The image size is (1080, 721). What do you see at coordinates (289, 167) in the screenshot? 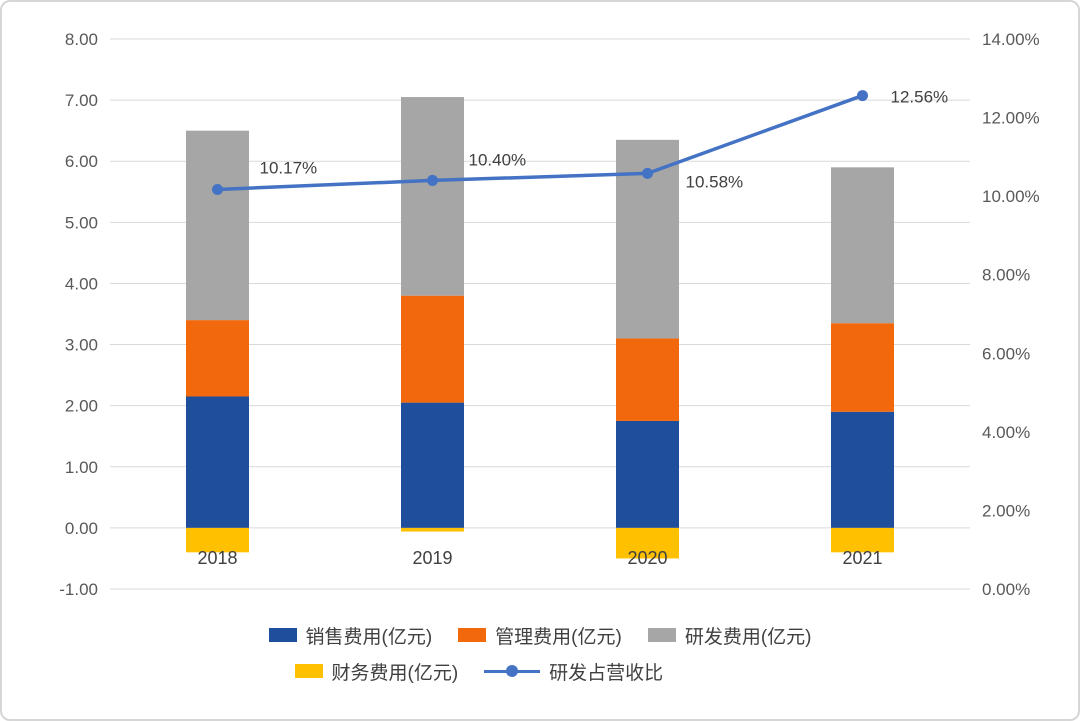
I see `line-data-label: 10.17%` at bounding box center [289, 167].